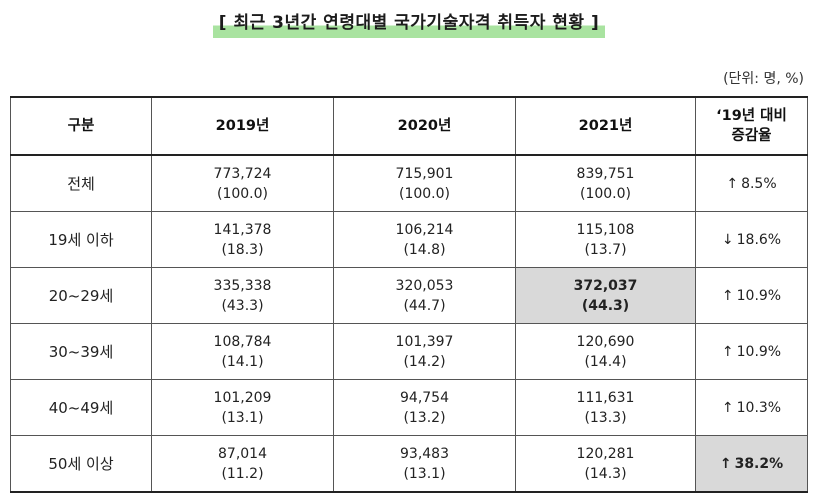 This screenshot has height=501, width=818. What do you see at coordinates (242, 295) in the screenshot?
I see `cell-2019: 335,338 (43.3)` at bounding box center [242, 295].